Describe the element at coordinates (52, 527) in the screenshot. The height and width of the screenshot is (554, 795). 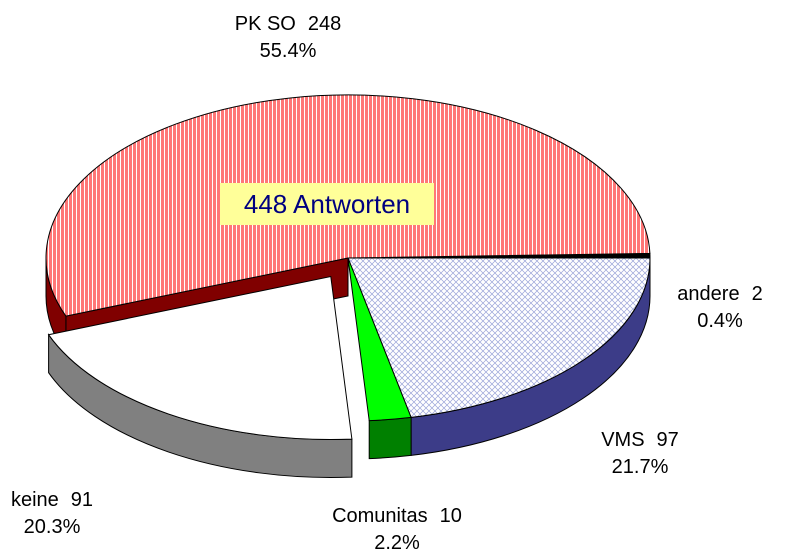
I see `percentage-label: 20.3%` at that location.